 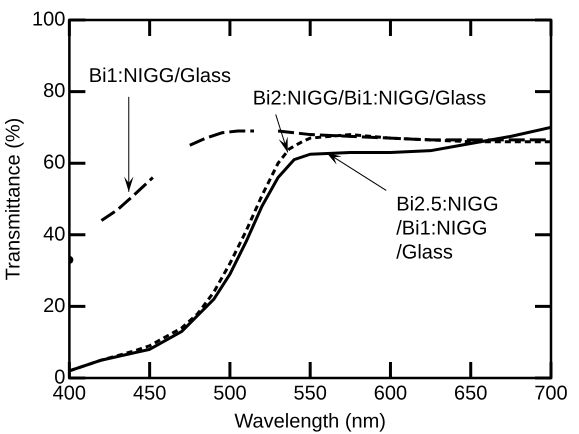 I want to click on y-tick-label: 20, so click(x=54, y=305).